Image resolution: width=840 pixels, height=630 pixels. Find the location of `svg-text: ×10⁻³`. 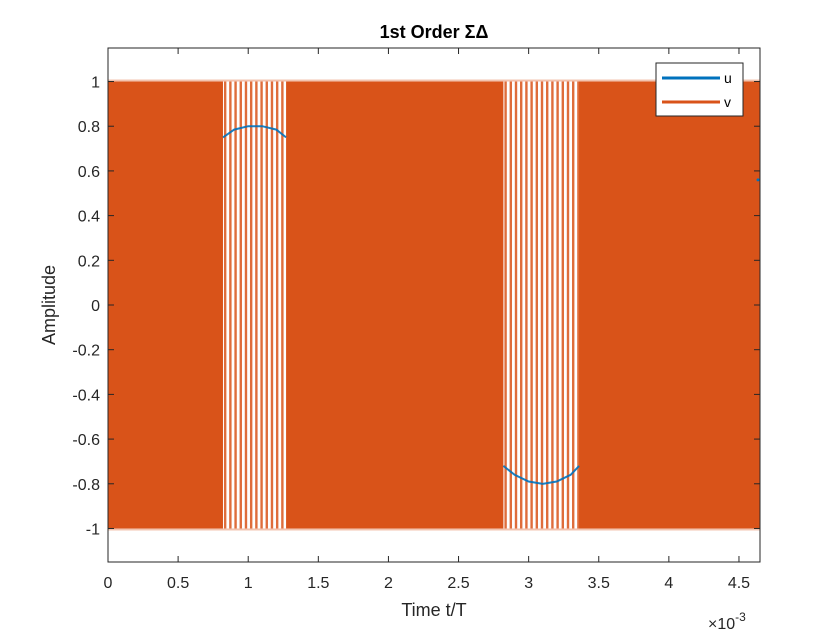

svg-text: ×10⁻³ is located at coordinates (727, 620).